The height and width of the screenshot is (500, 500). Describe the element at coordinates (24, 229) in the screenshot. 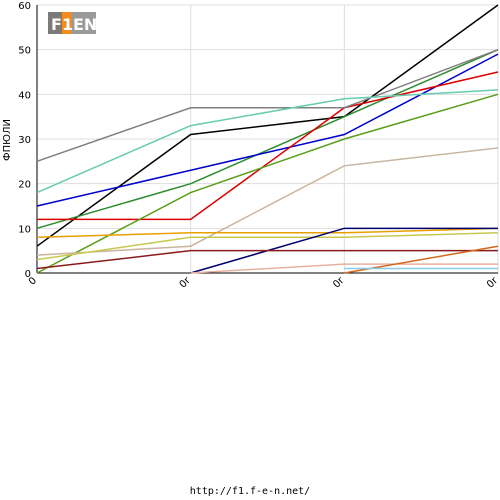

I see `y-tick-label: 10` at that location.